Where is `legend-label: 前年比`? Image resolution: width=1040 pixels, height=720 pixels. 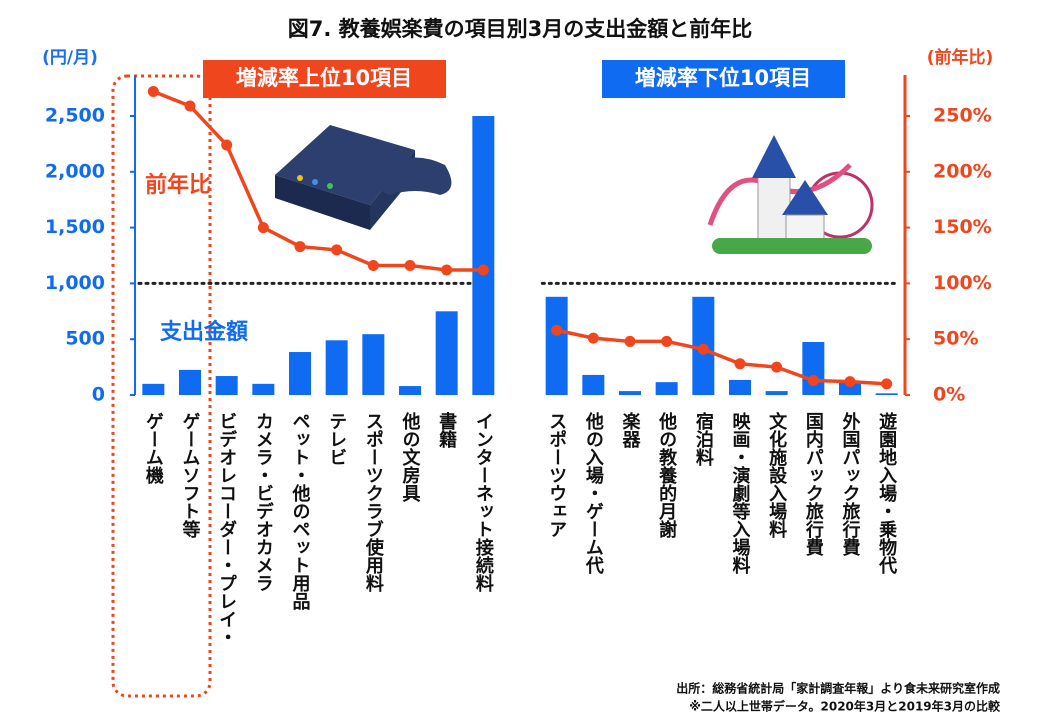 legend-label: 前年比 is located at coordinates (178, 185).